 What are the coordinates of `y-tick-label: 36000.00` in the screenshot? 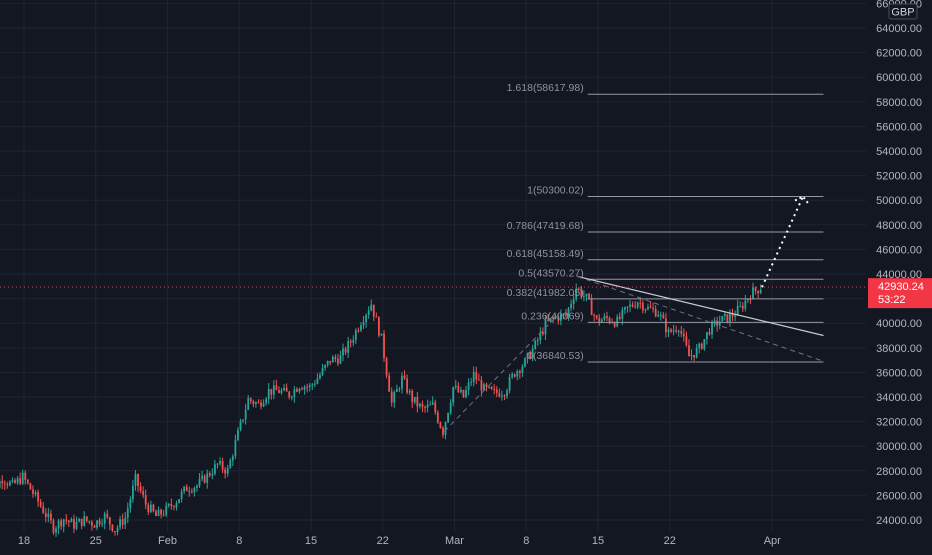 It's located at (899, 373).